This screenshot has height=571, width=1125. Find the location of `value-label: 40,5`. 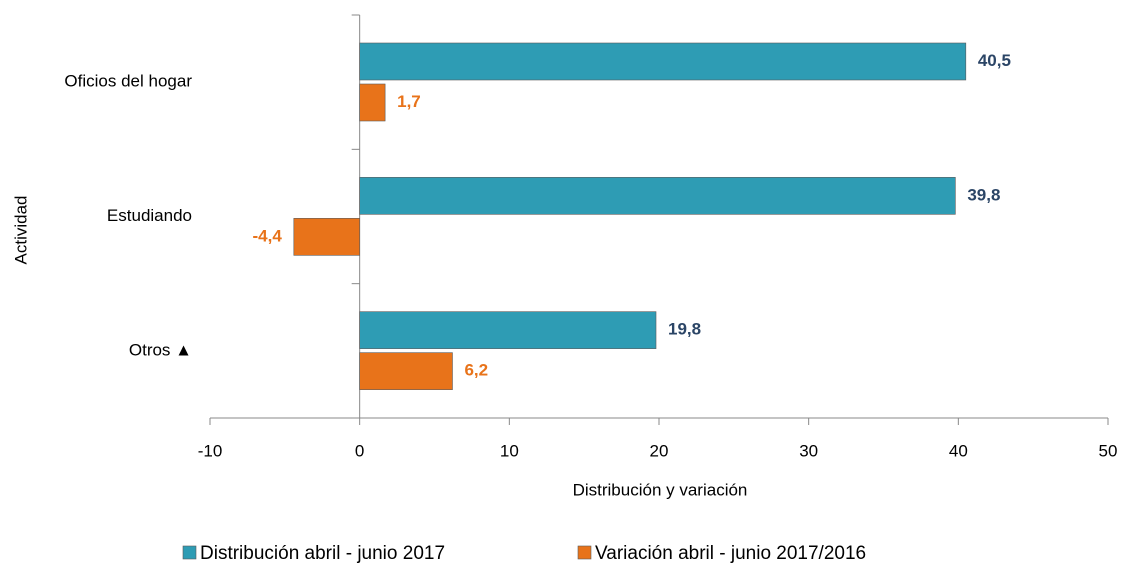

value-label: 40,5 is located at coordinates (994, 60).